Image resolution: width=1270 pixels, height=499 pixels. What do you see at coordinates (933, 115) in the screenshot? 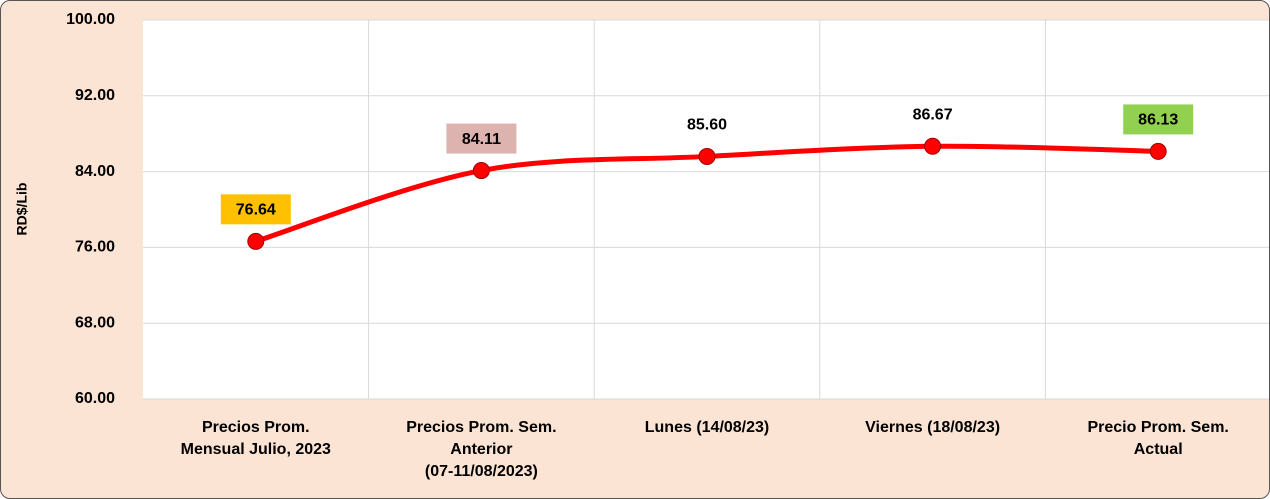
I see `data-label: 86.67` at bounding box center [933, 115].